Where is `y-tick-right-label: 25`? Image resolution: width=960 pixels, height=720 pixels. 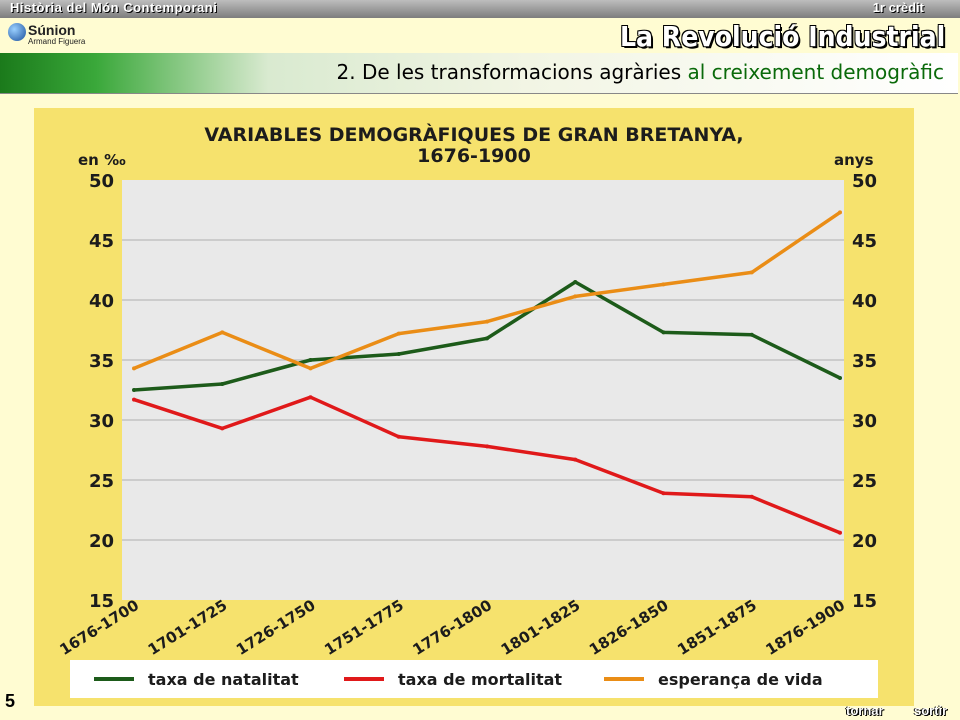 y-tick-right-label: 25 is located at coordinates (864, 481).